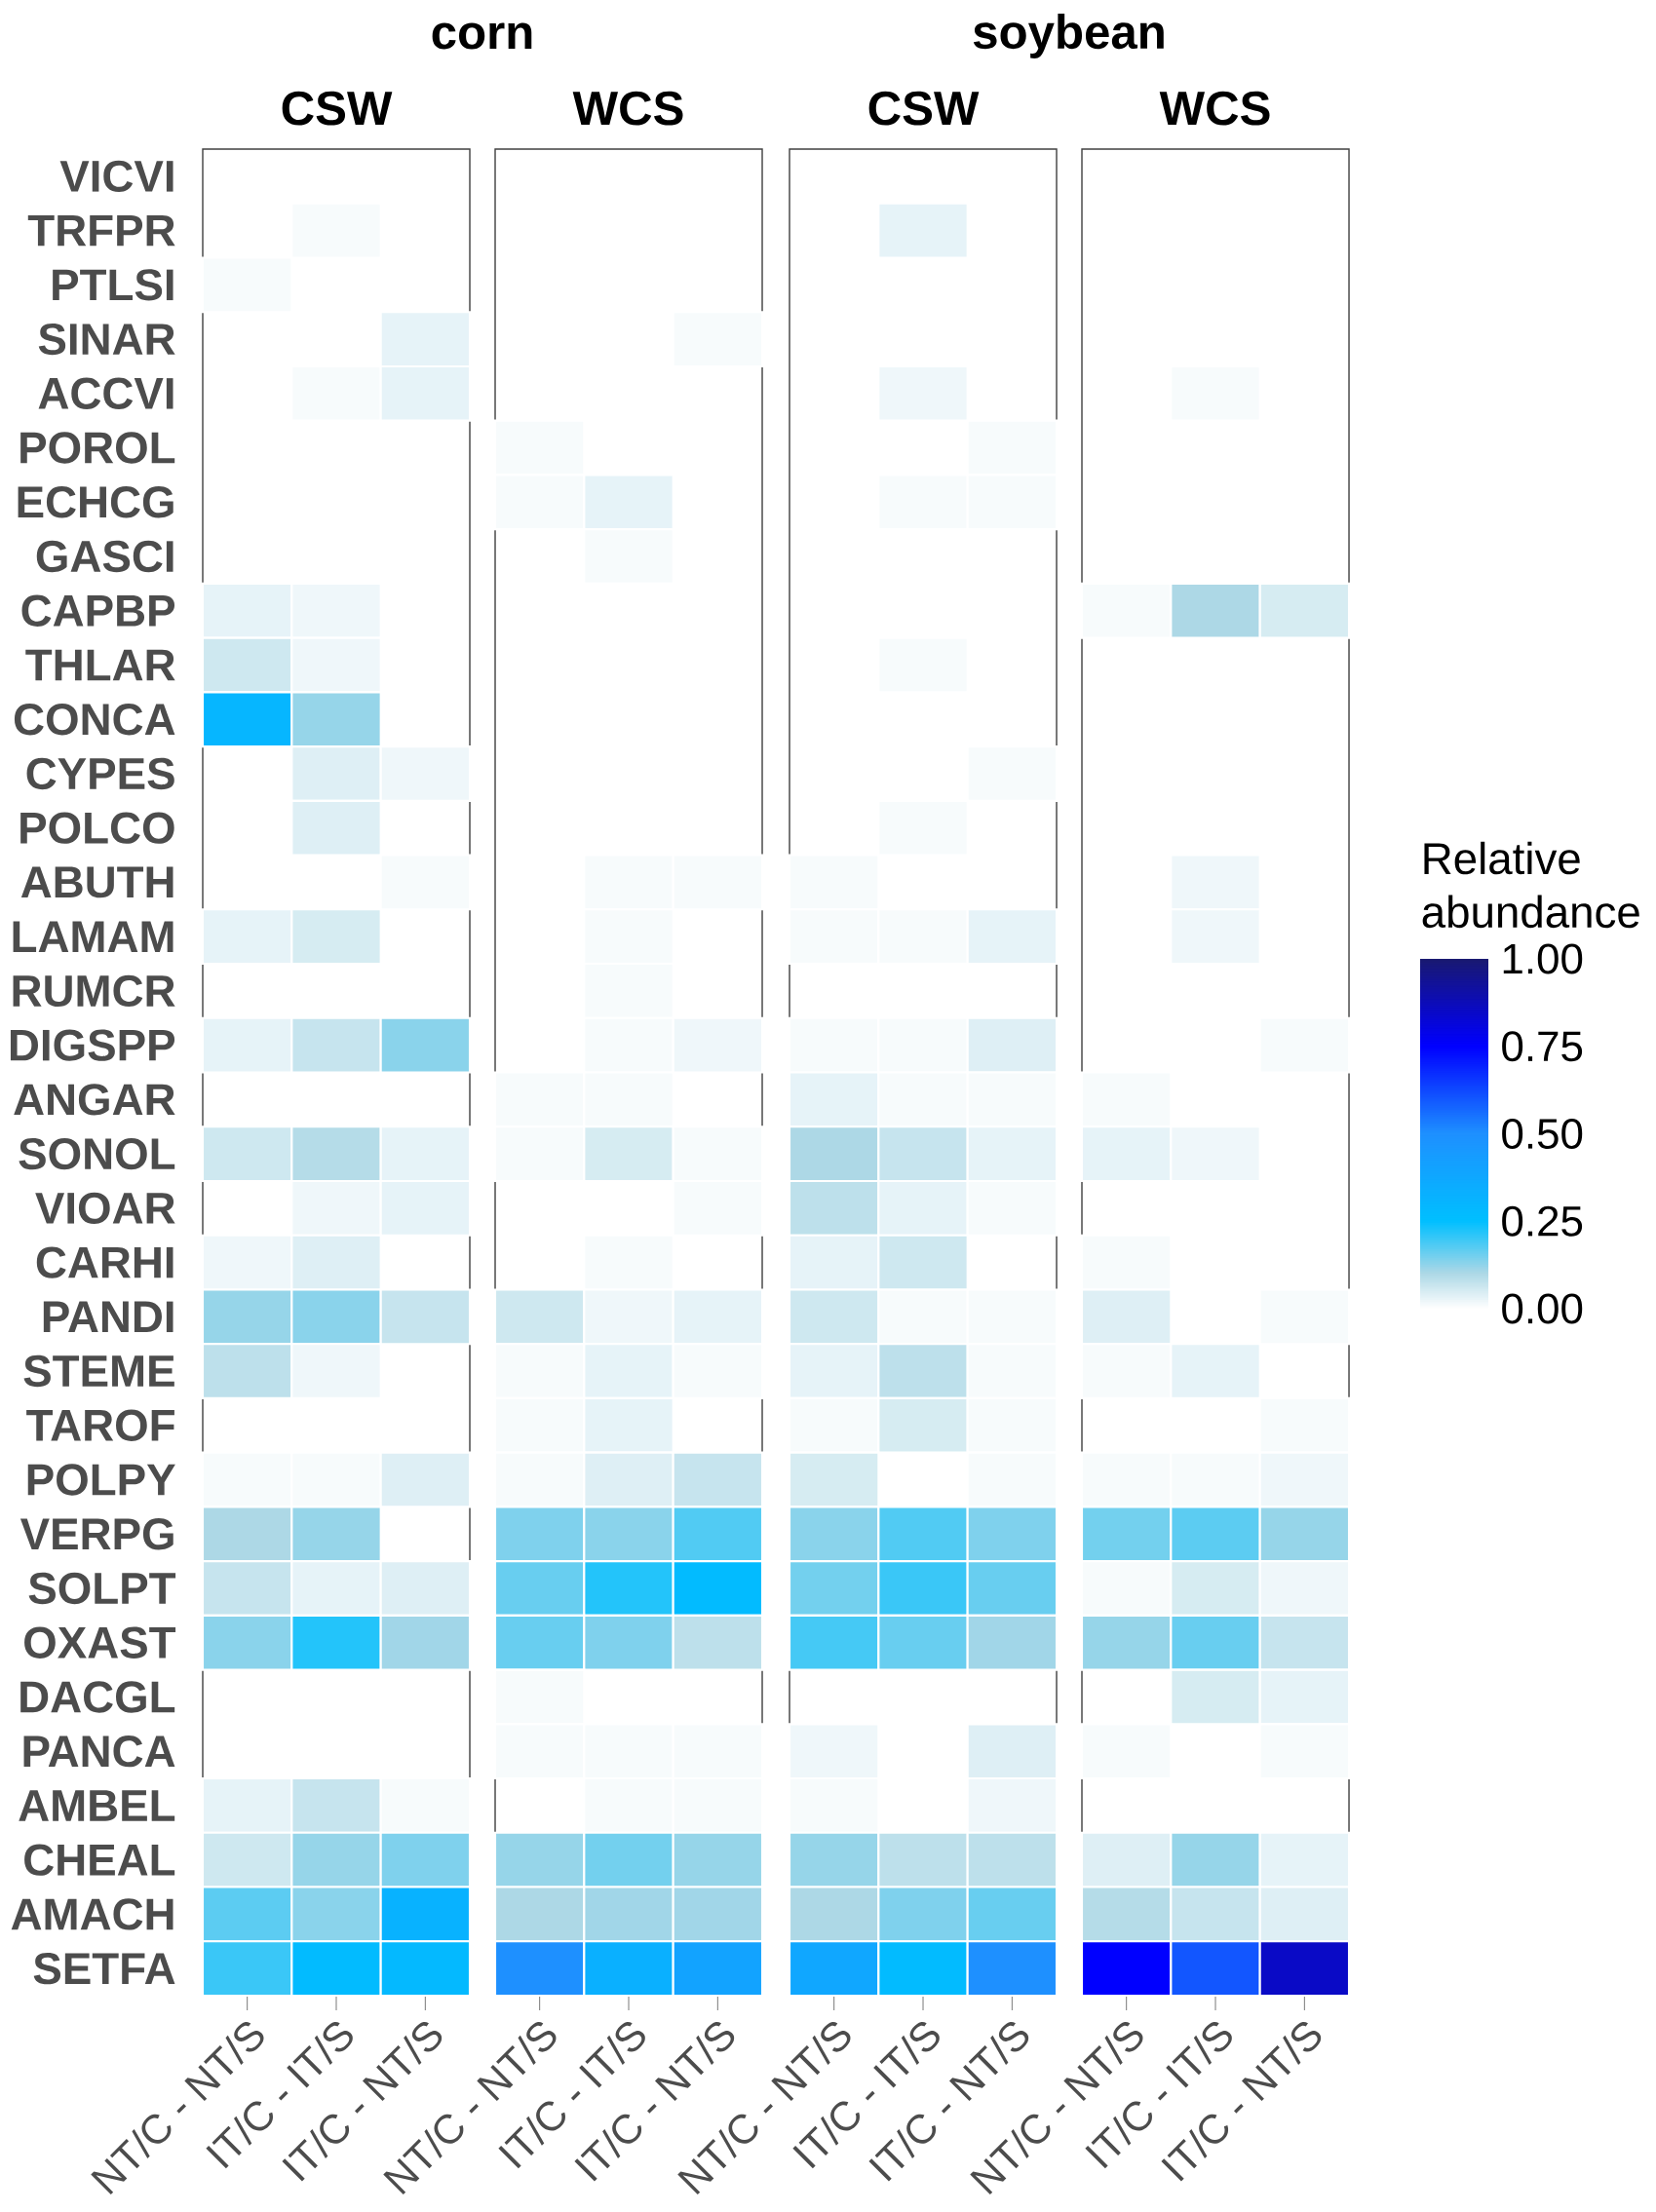 The width and height of the screenshot is (1656, 2212). I want to click on y-tick-label: DIGSPP, so click(92, 1045).